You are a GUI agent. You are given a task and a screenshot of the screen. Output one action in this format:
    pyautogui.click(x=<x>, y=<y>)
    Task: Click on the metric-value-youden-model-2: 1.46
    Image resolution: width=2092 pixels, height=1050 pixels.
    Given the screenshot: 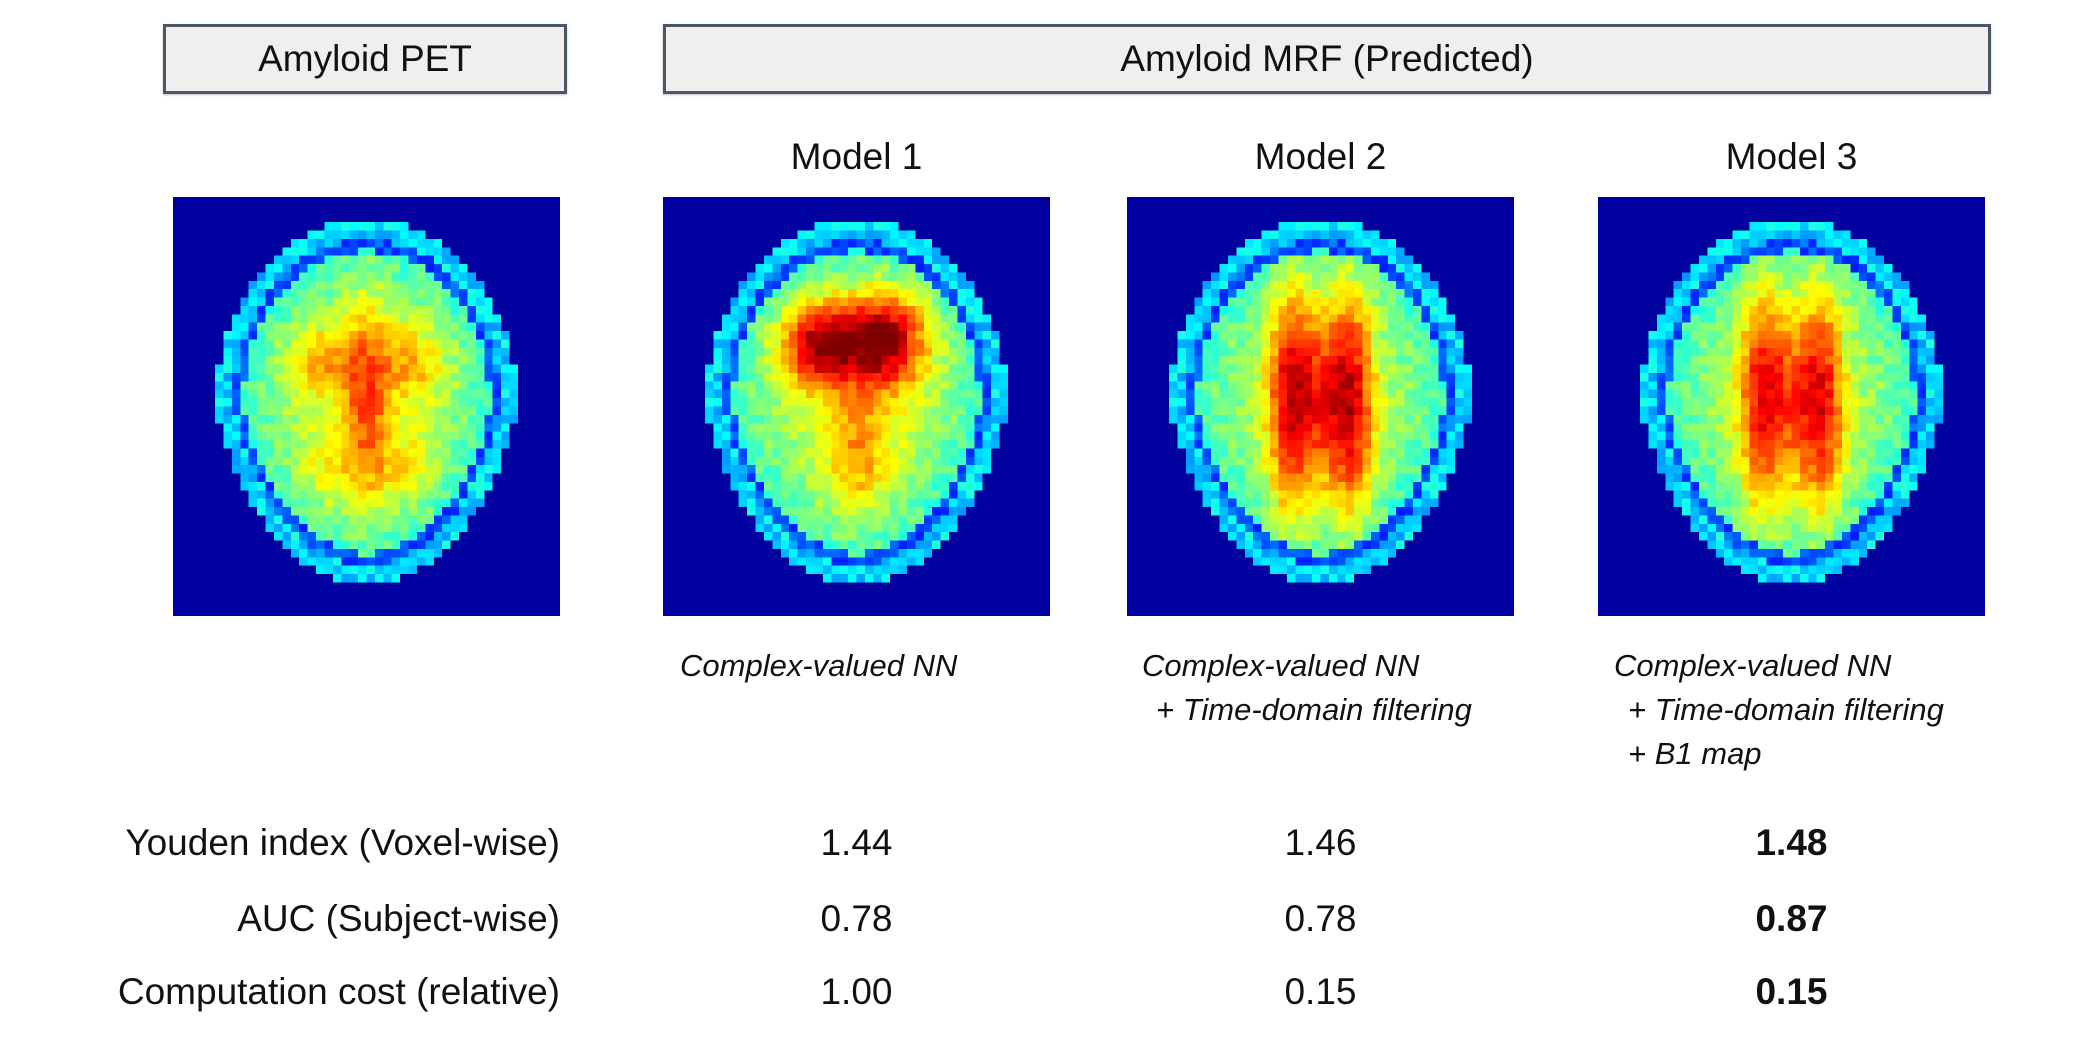 What is the action you would take?
    pyautogui.click(x=1320, y=842)
    